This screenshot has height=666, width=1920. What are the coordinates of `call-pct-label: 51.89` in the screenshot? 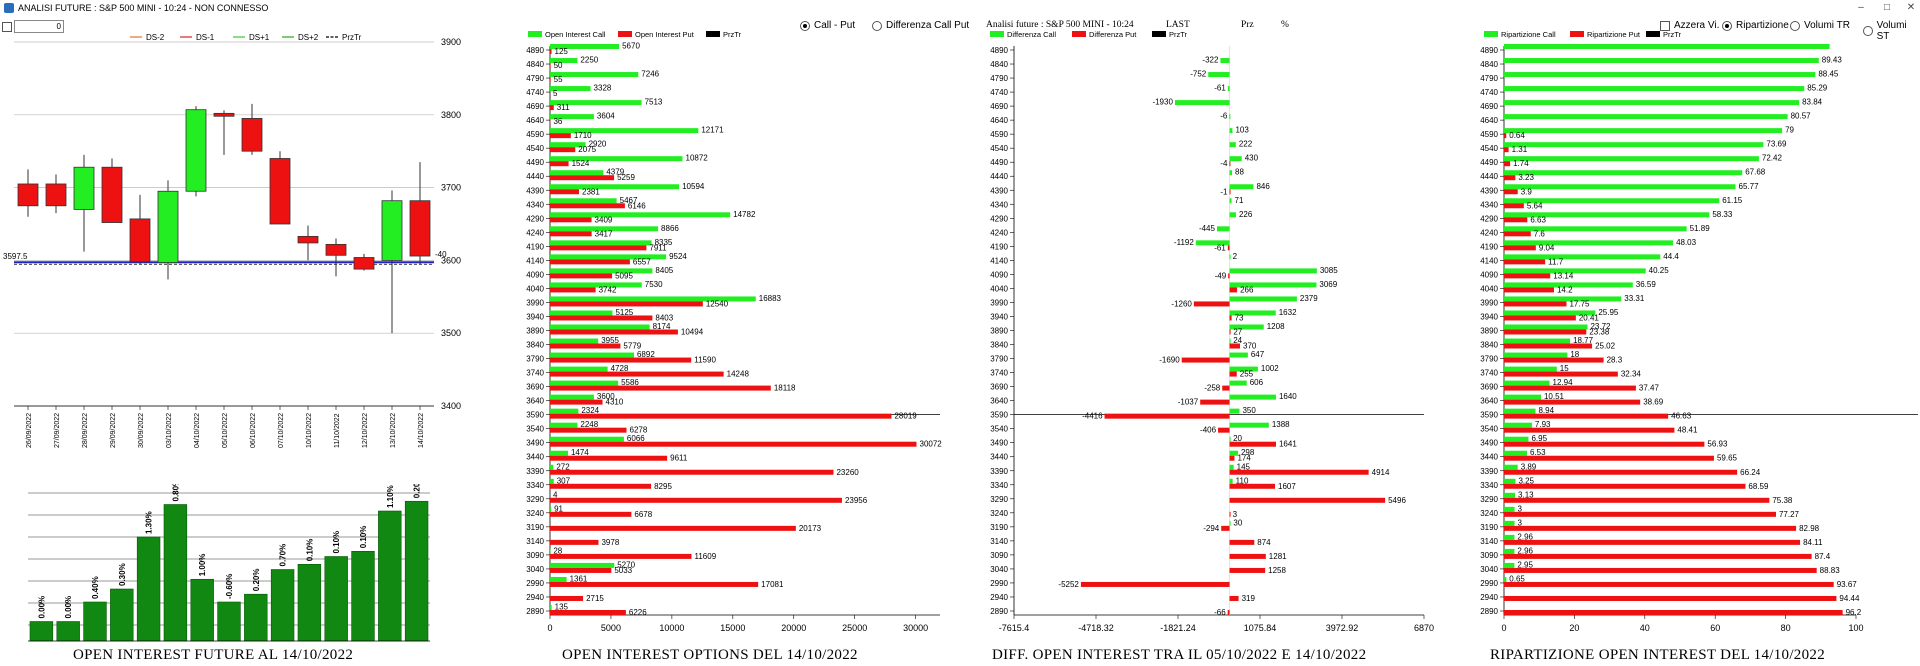 It's located at (1700, 228).